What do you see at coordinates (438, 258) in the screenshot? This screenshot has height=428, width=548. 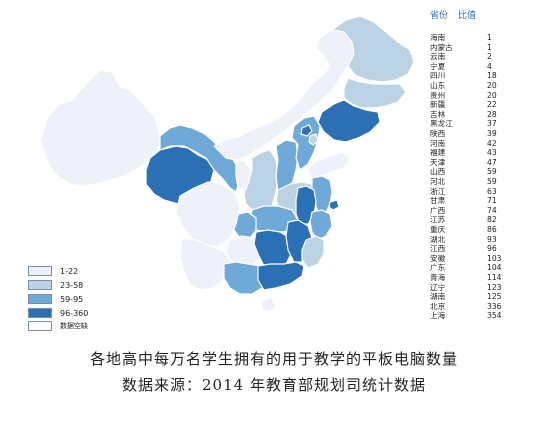 I see `province-name: 安徽` at bounding box center [438, 258].